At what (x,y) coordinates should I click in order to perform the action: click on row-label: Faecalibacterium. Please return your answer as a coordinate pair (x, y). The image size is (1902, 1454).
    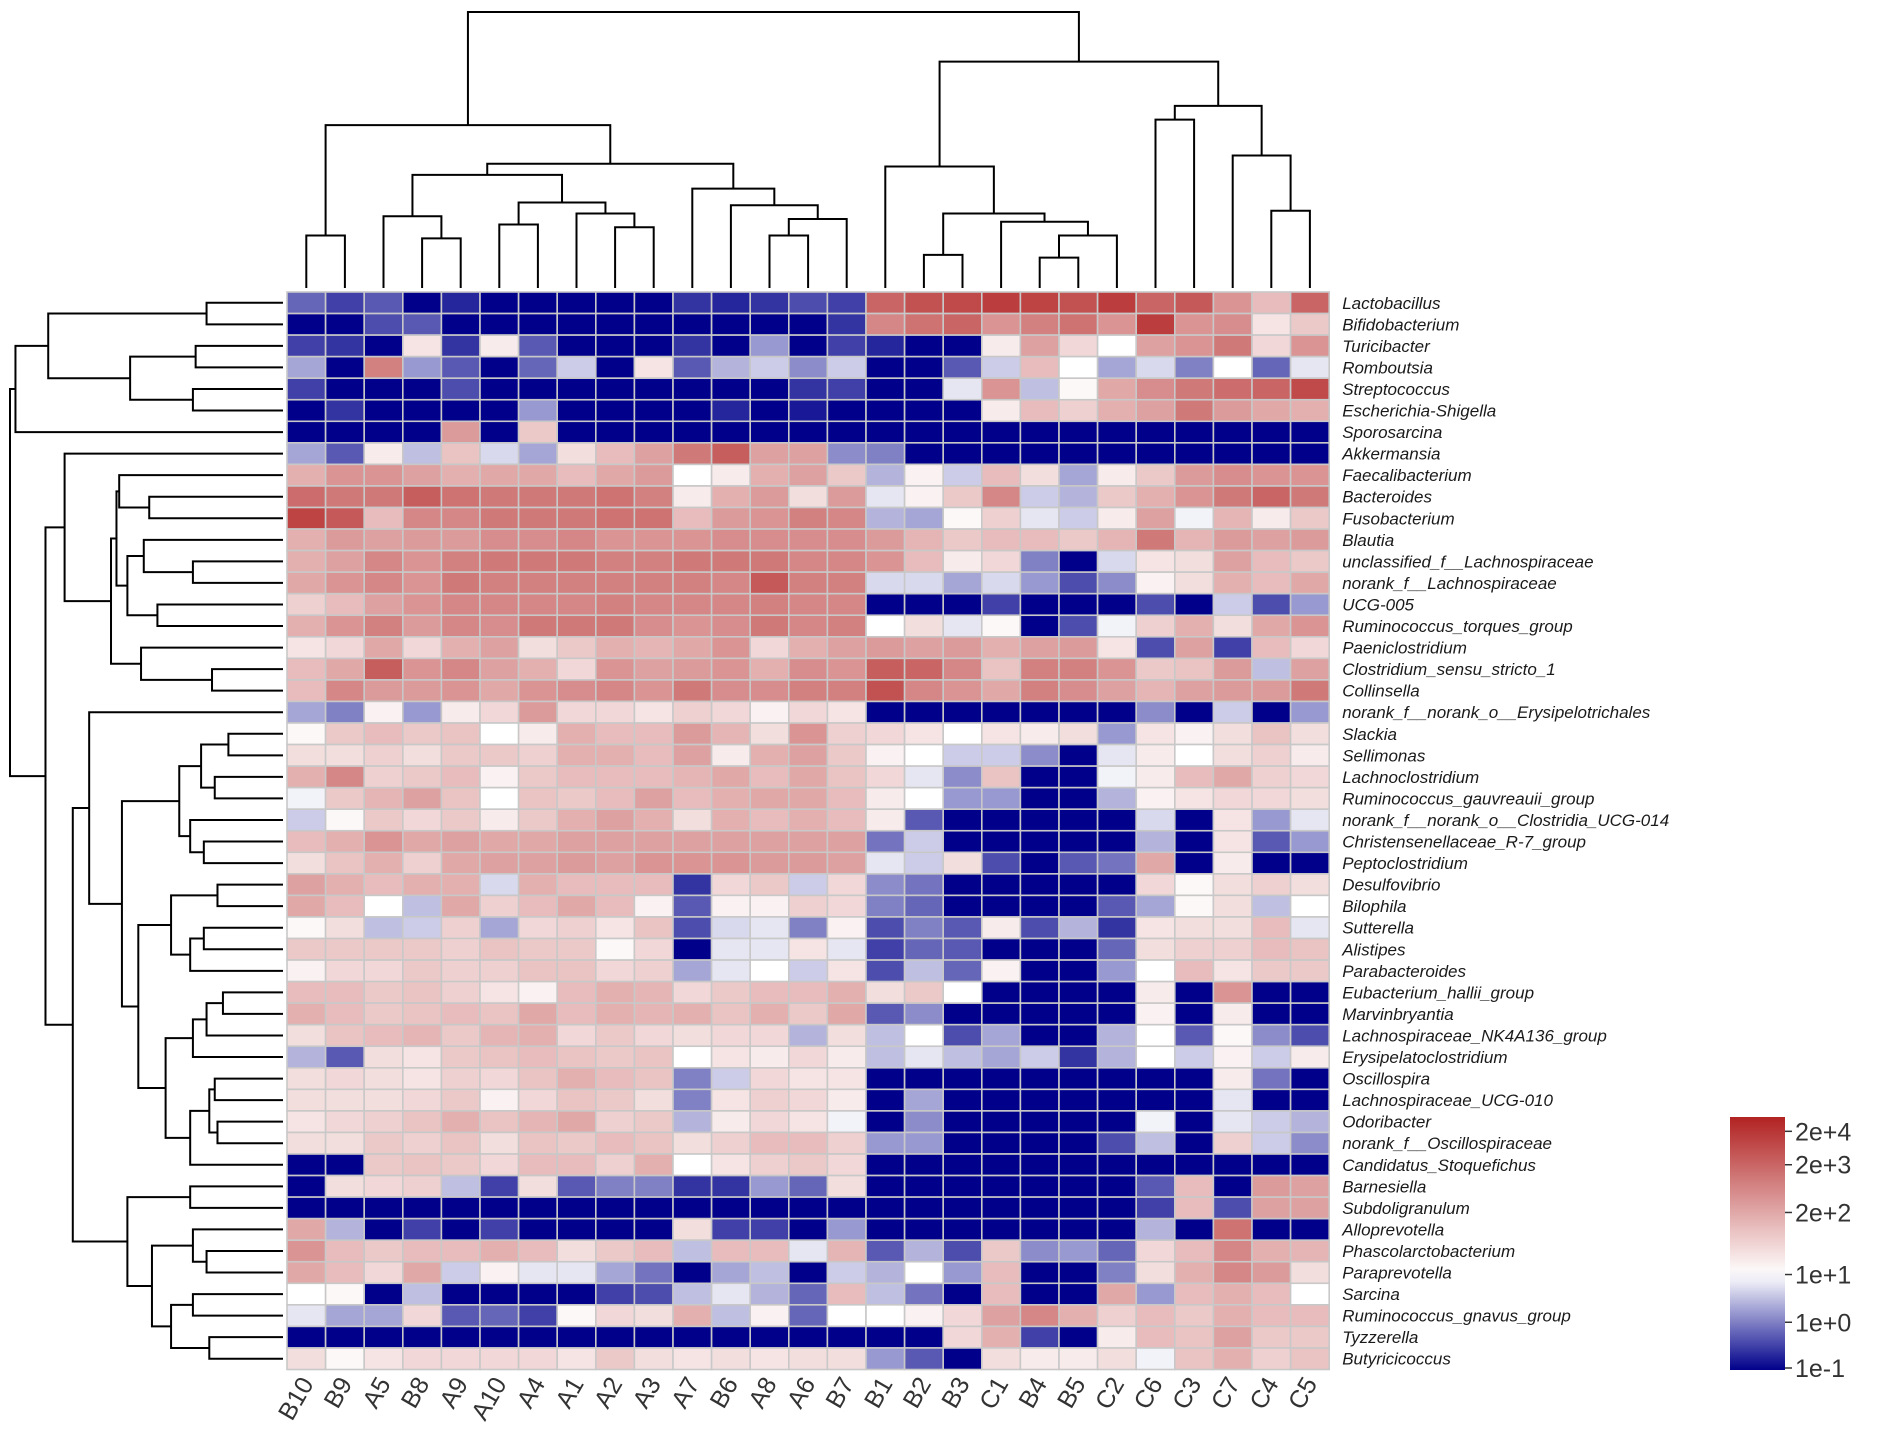
    Looking at the image, I should click on (1406, 475).